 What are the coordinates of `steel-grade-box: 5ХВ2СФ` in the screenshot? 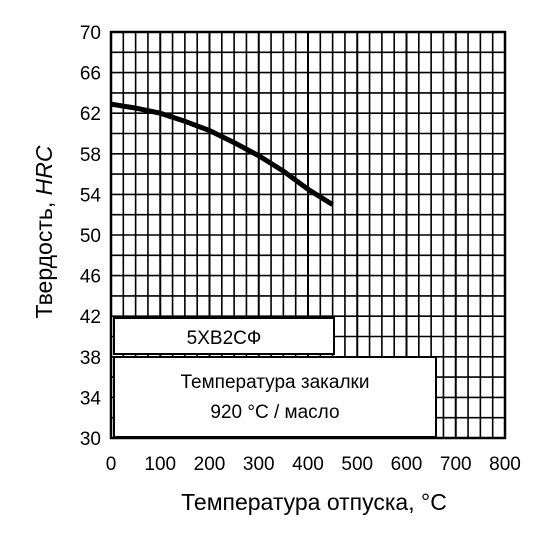 It's located at (224, 336).